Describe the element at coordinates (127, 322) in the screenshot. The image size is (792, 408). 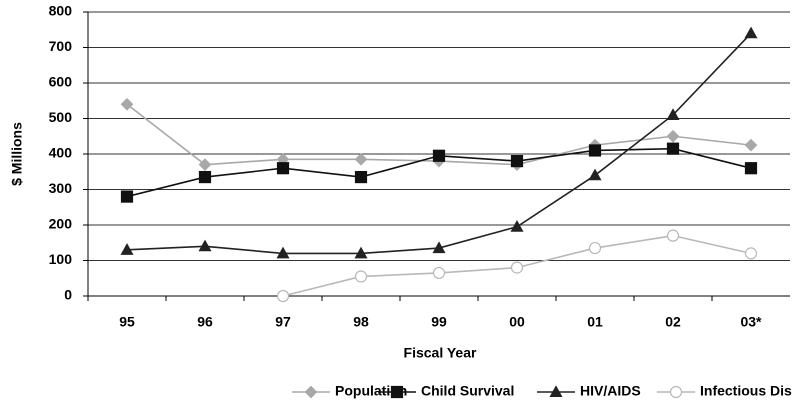
I see `x-tick-label: 95` at that location.